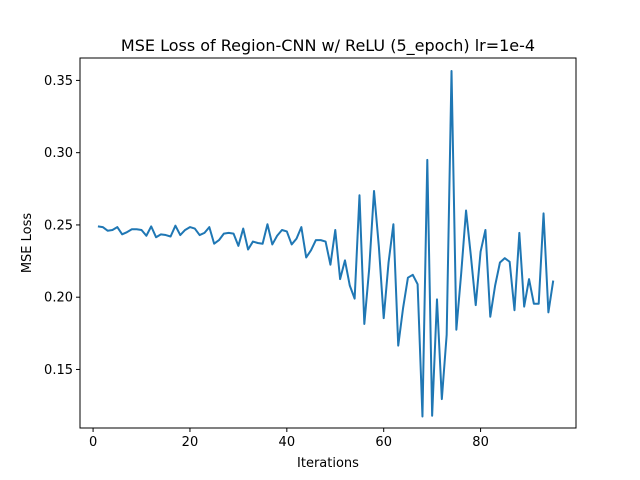  Describe the element at coordinates (93, 442) in the screenshot. I see `x-tick-label: 0` at that location.